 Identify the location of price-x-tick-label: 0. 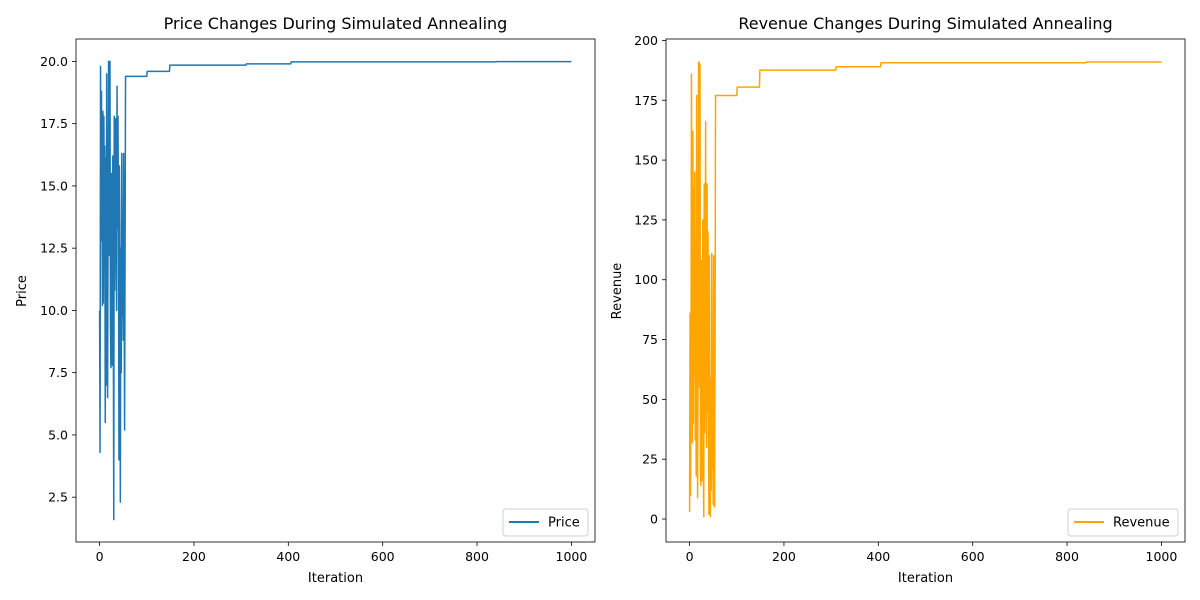
(100, 556).